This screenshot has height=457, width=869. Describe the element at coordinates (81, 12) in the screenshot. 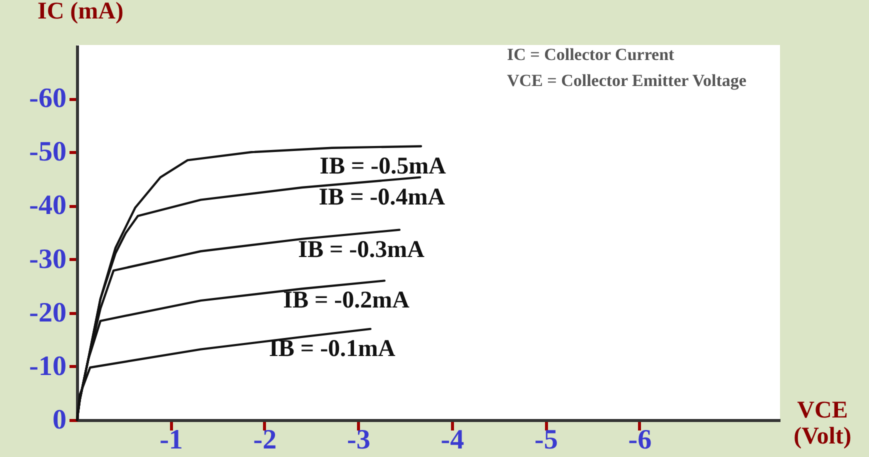

I see `y-axis-title: IC (mA)` at that location.